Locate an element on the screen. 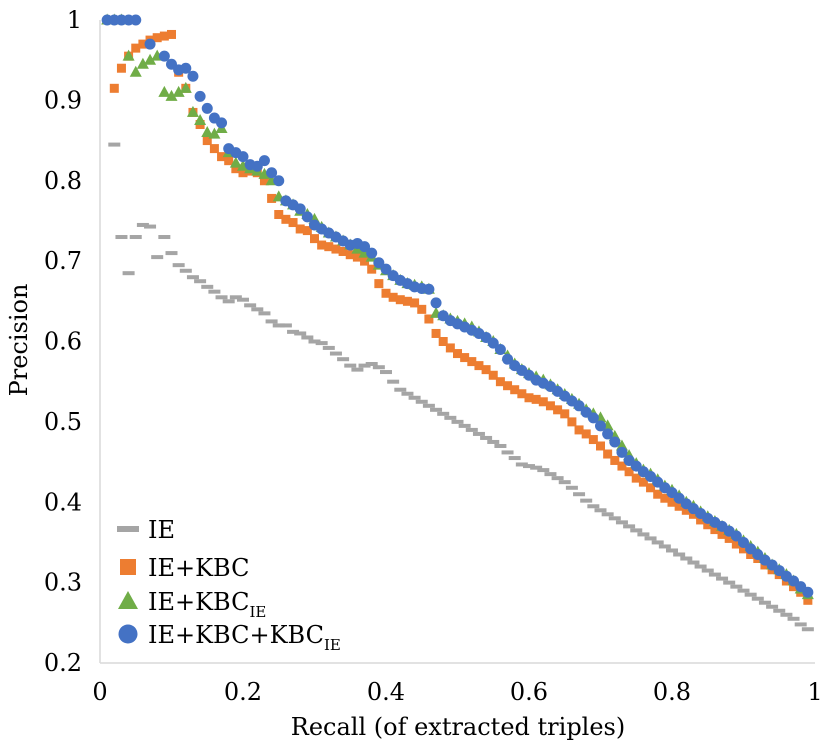  x-tick-label: 0 is located at coordinates (99, 692).